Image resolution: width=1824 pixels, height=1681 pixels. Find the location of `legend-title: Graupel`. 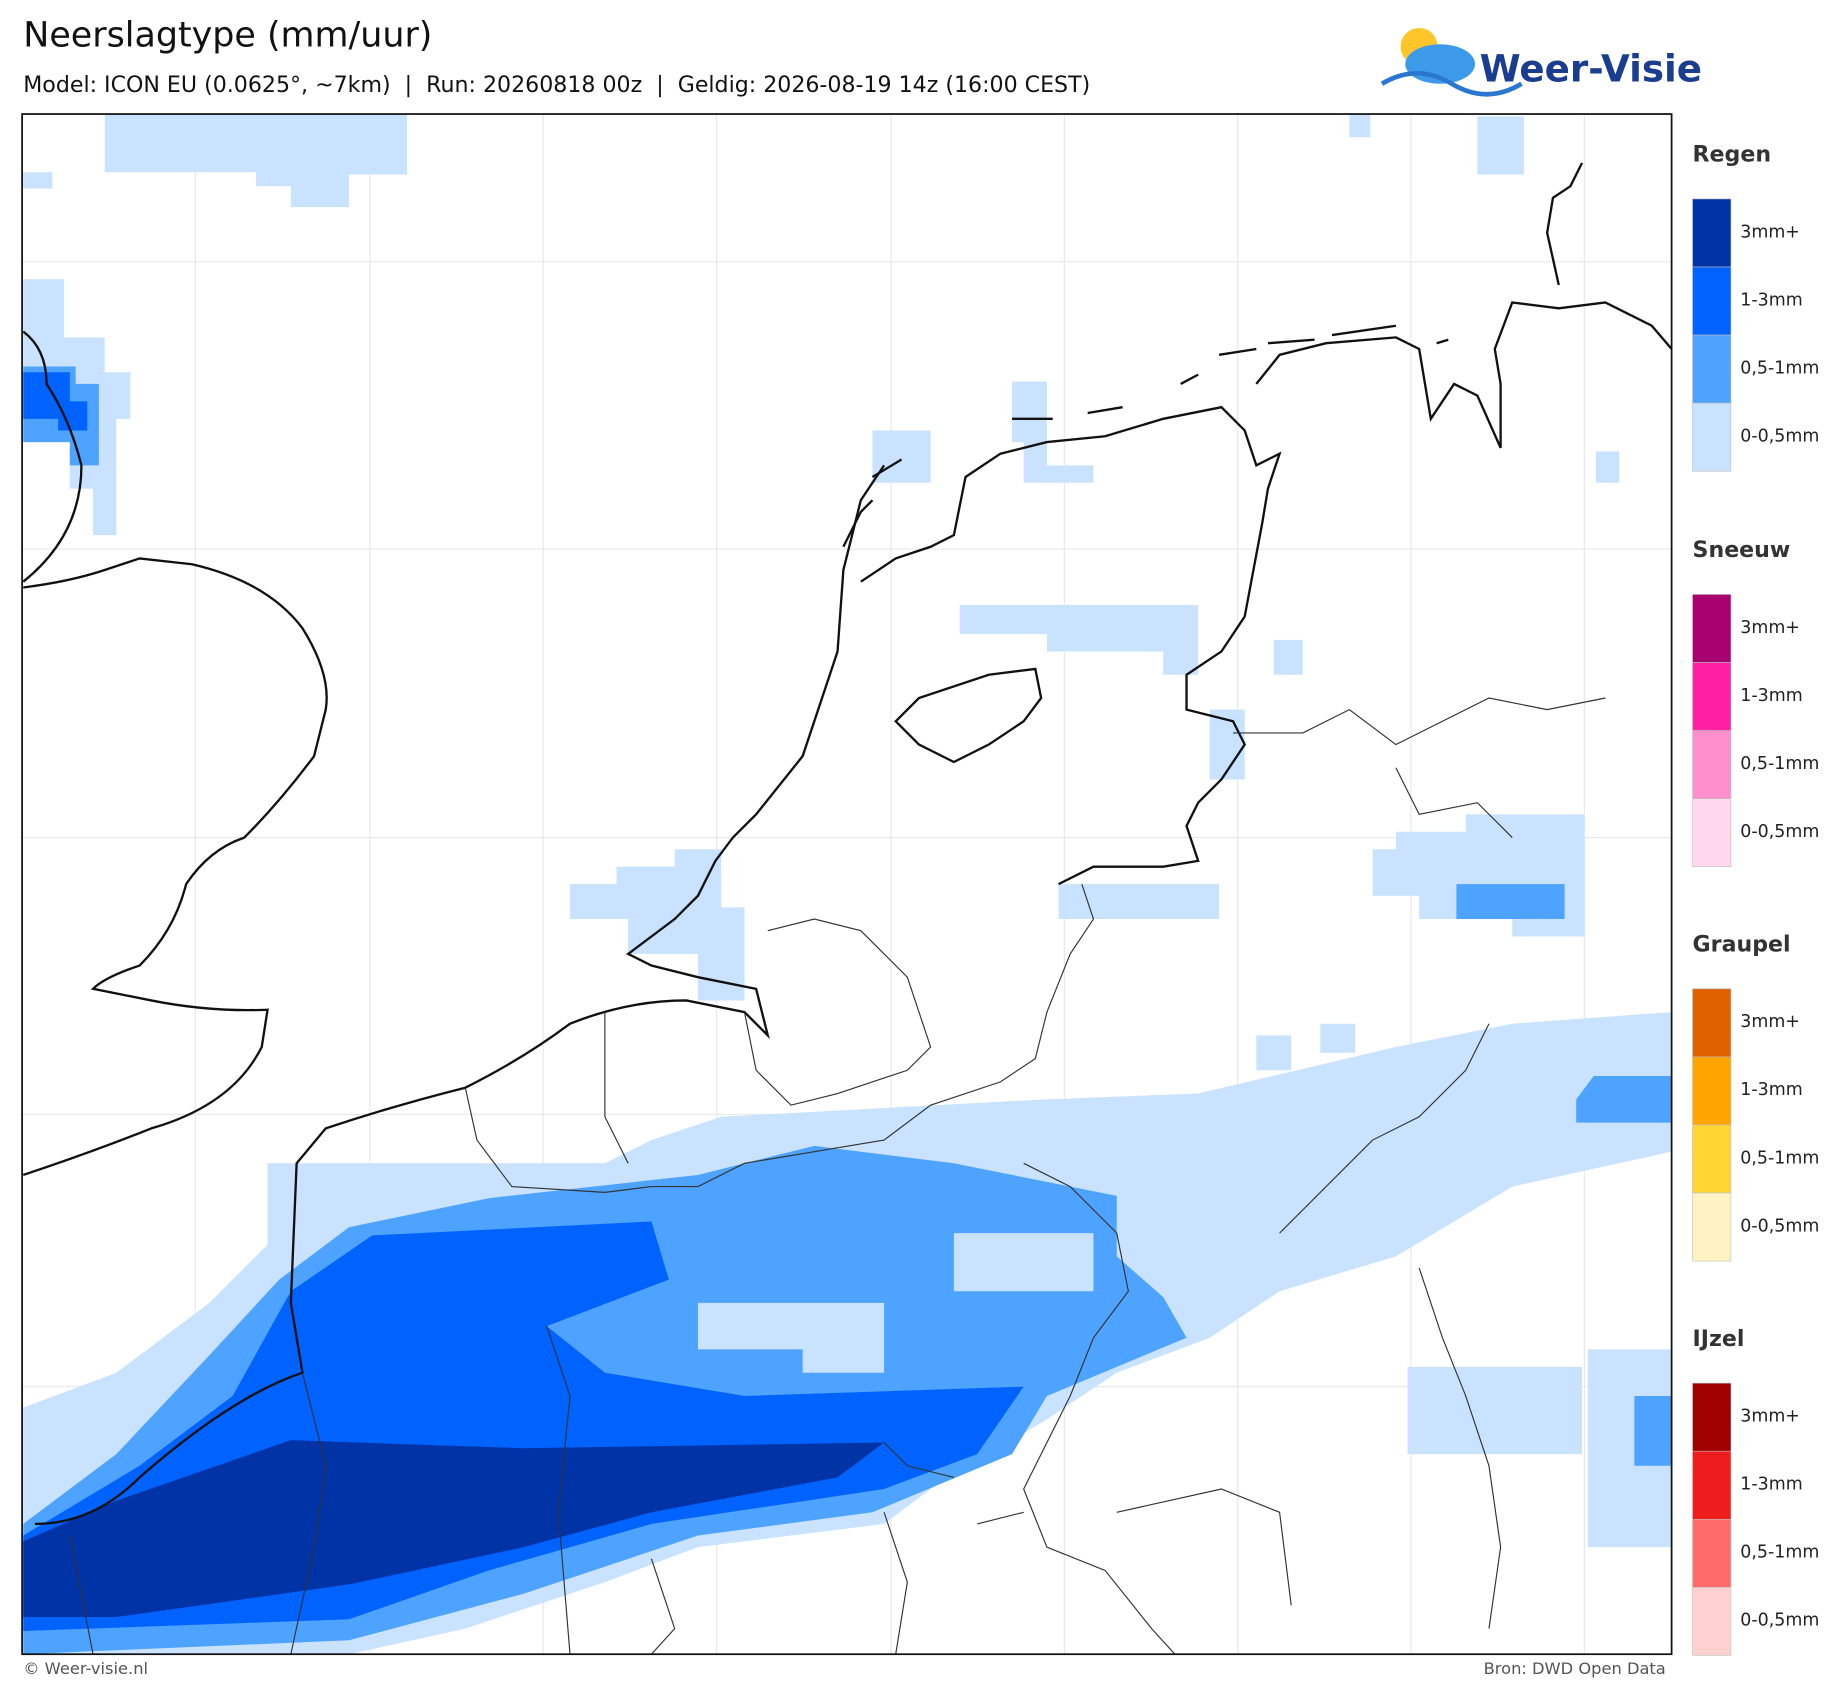

legend-title: Graupel is located at coordinates (1742, 945).